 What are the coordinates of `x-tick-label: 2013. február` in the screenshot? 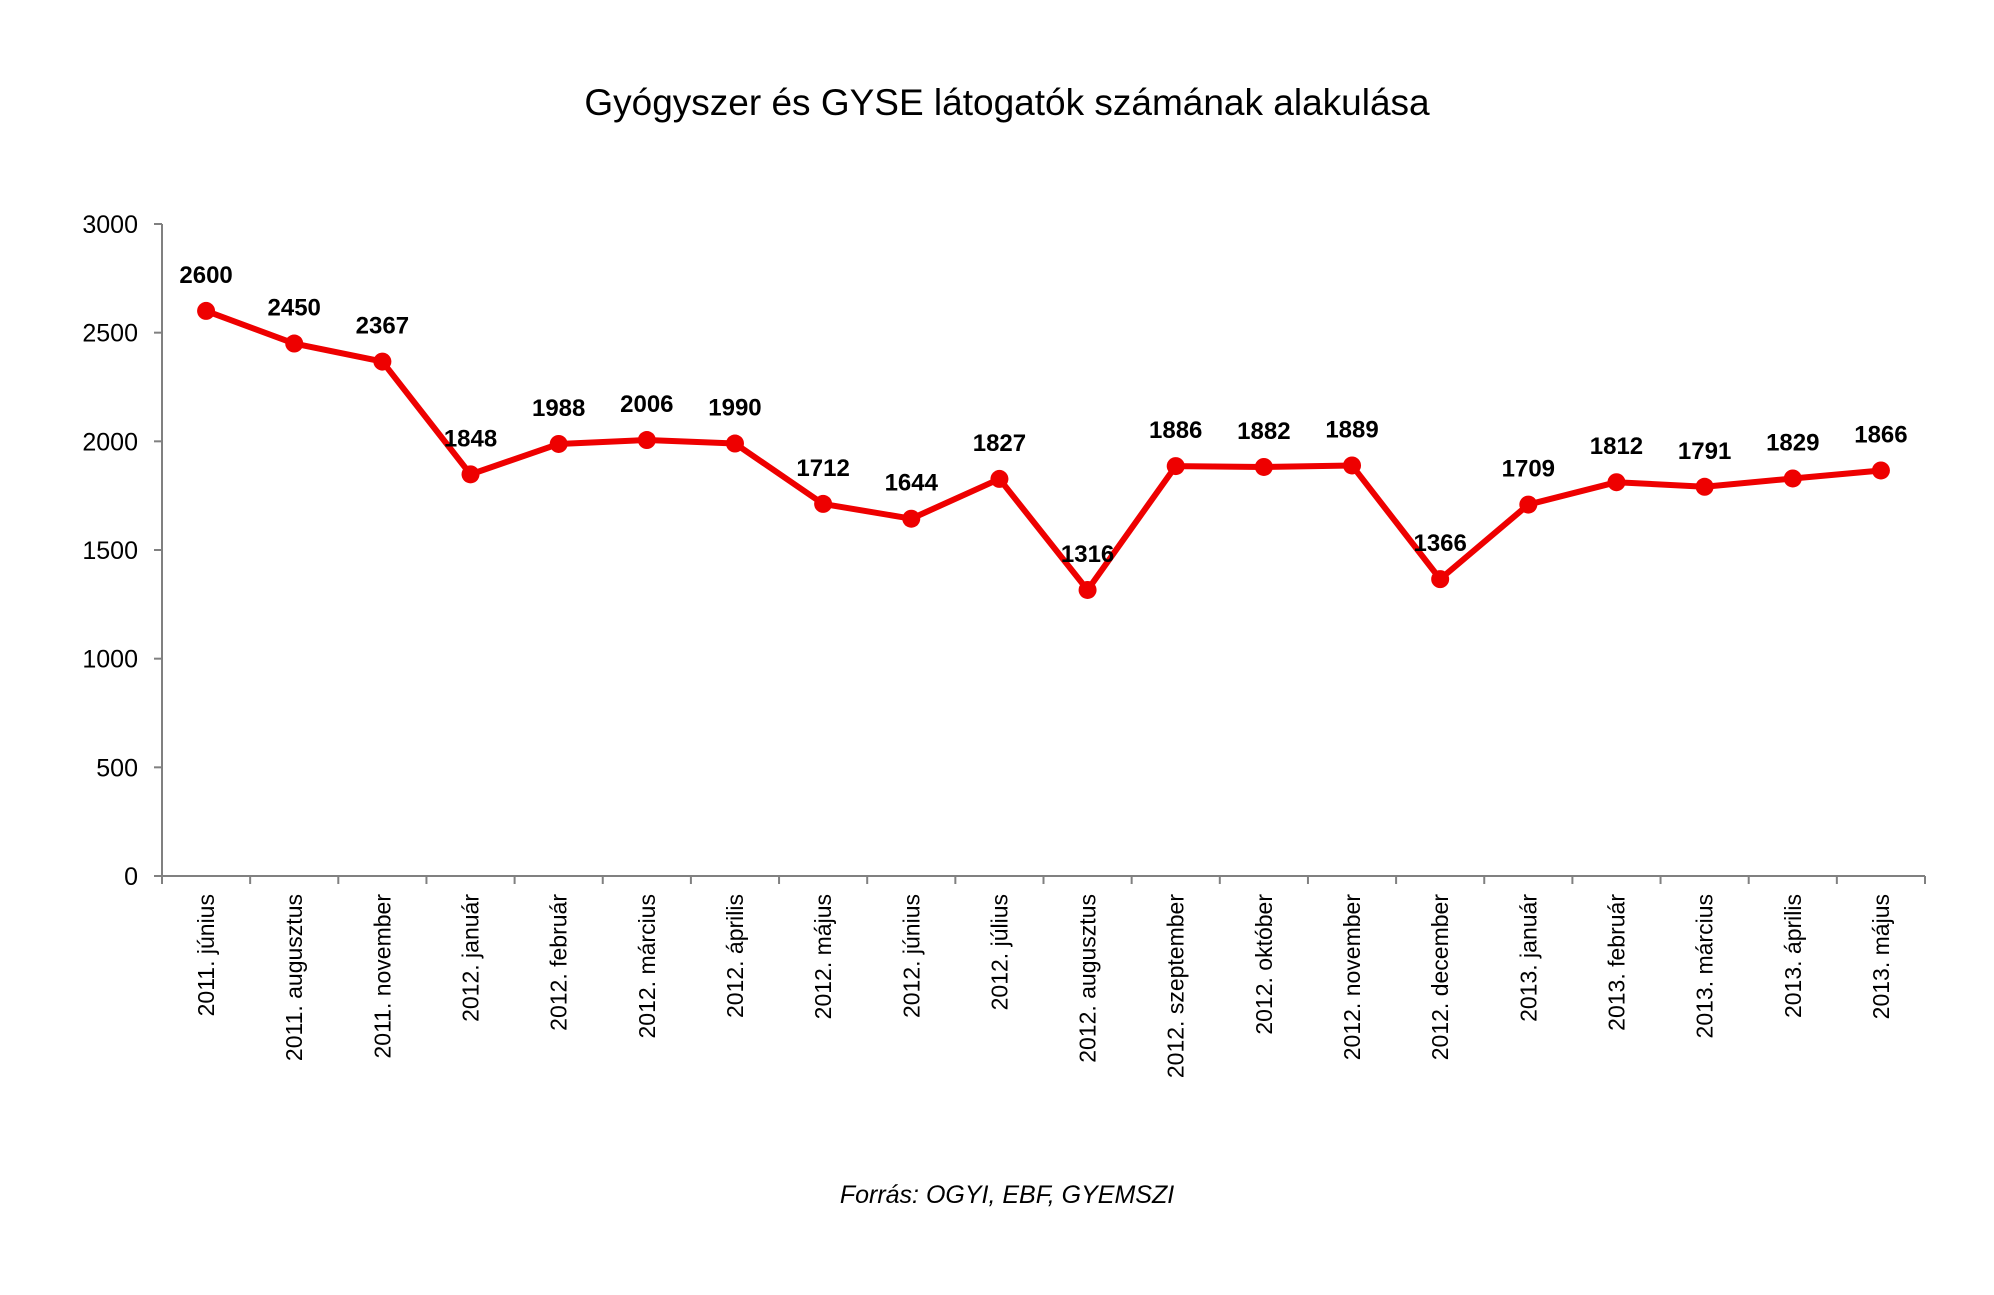 It's located at (1616, 962).